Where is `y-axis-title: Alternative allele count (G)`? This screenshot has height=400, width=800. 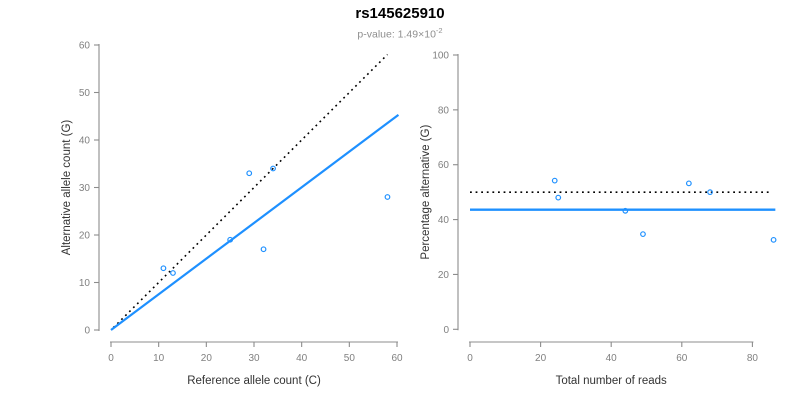
y-axis-title: Alternative allele count (G) is located at coordinates (67, 188).